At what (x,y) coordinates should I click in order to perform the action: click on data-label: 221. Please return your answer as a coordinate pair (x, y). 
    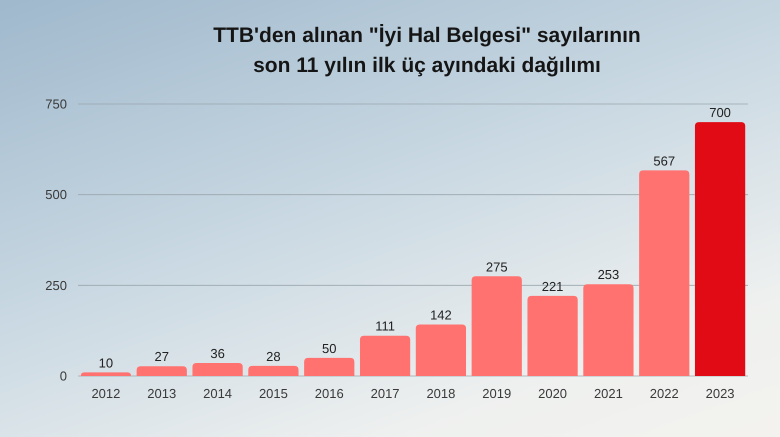
    Looking at the image, I should click on (553, 286).